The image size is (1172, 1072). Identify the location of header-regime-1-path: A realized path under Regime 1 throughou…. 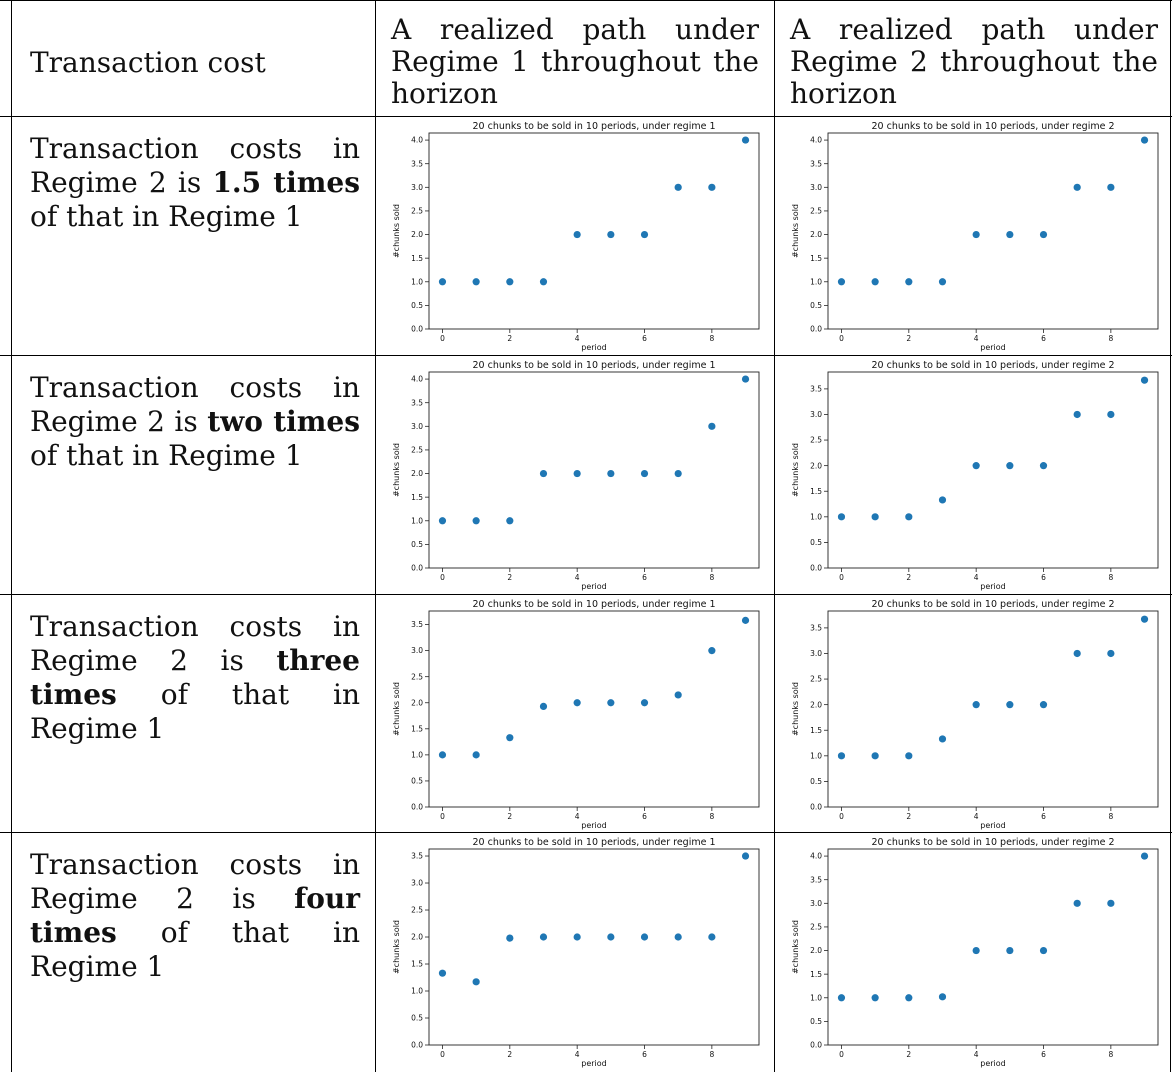
(575, 61).